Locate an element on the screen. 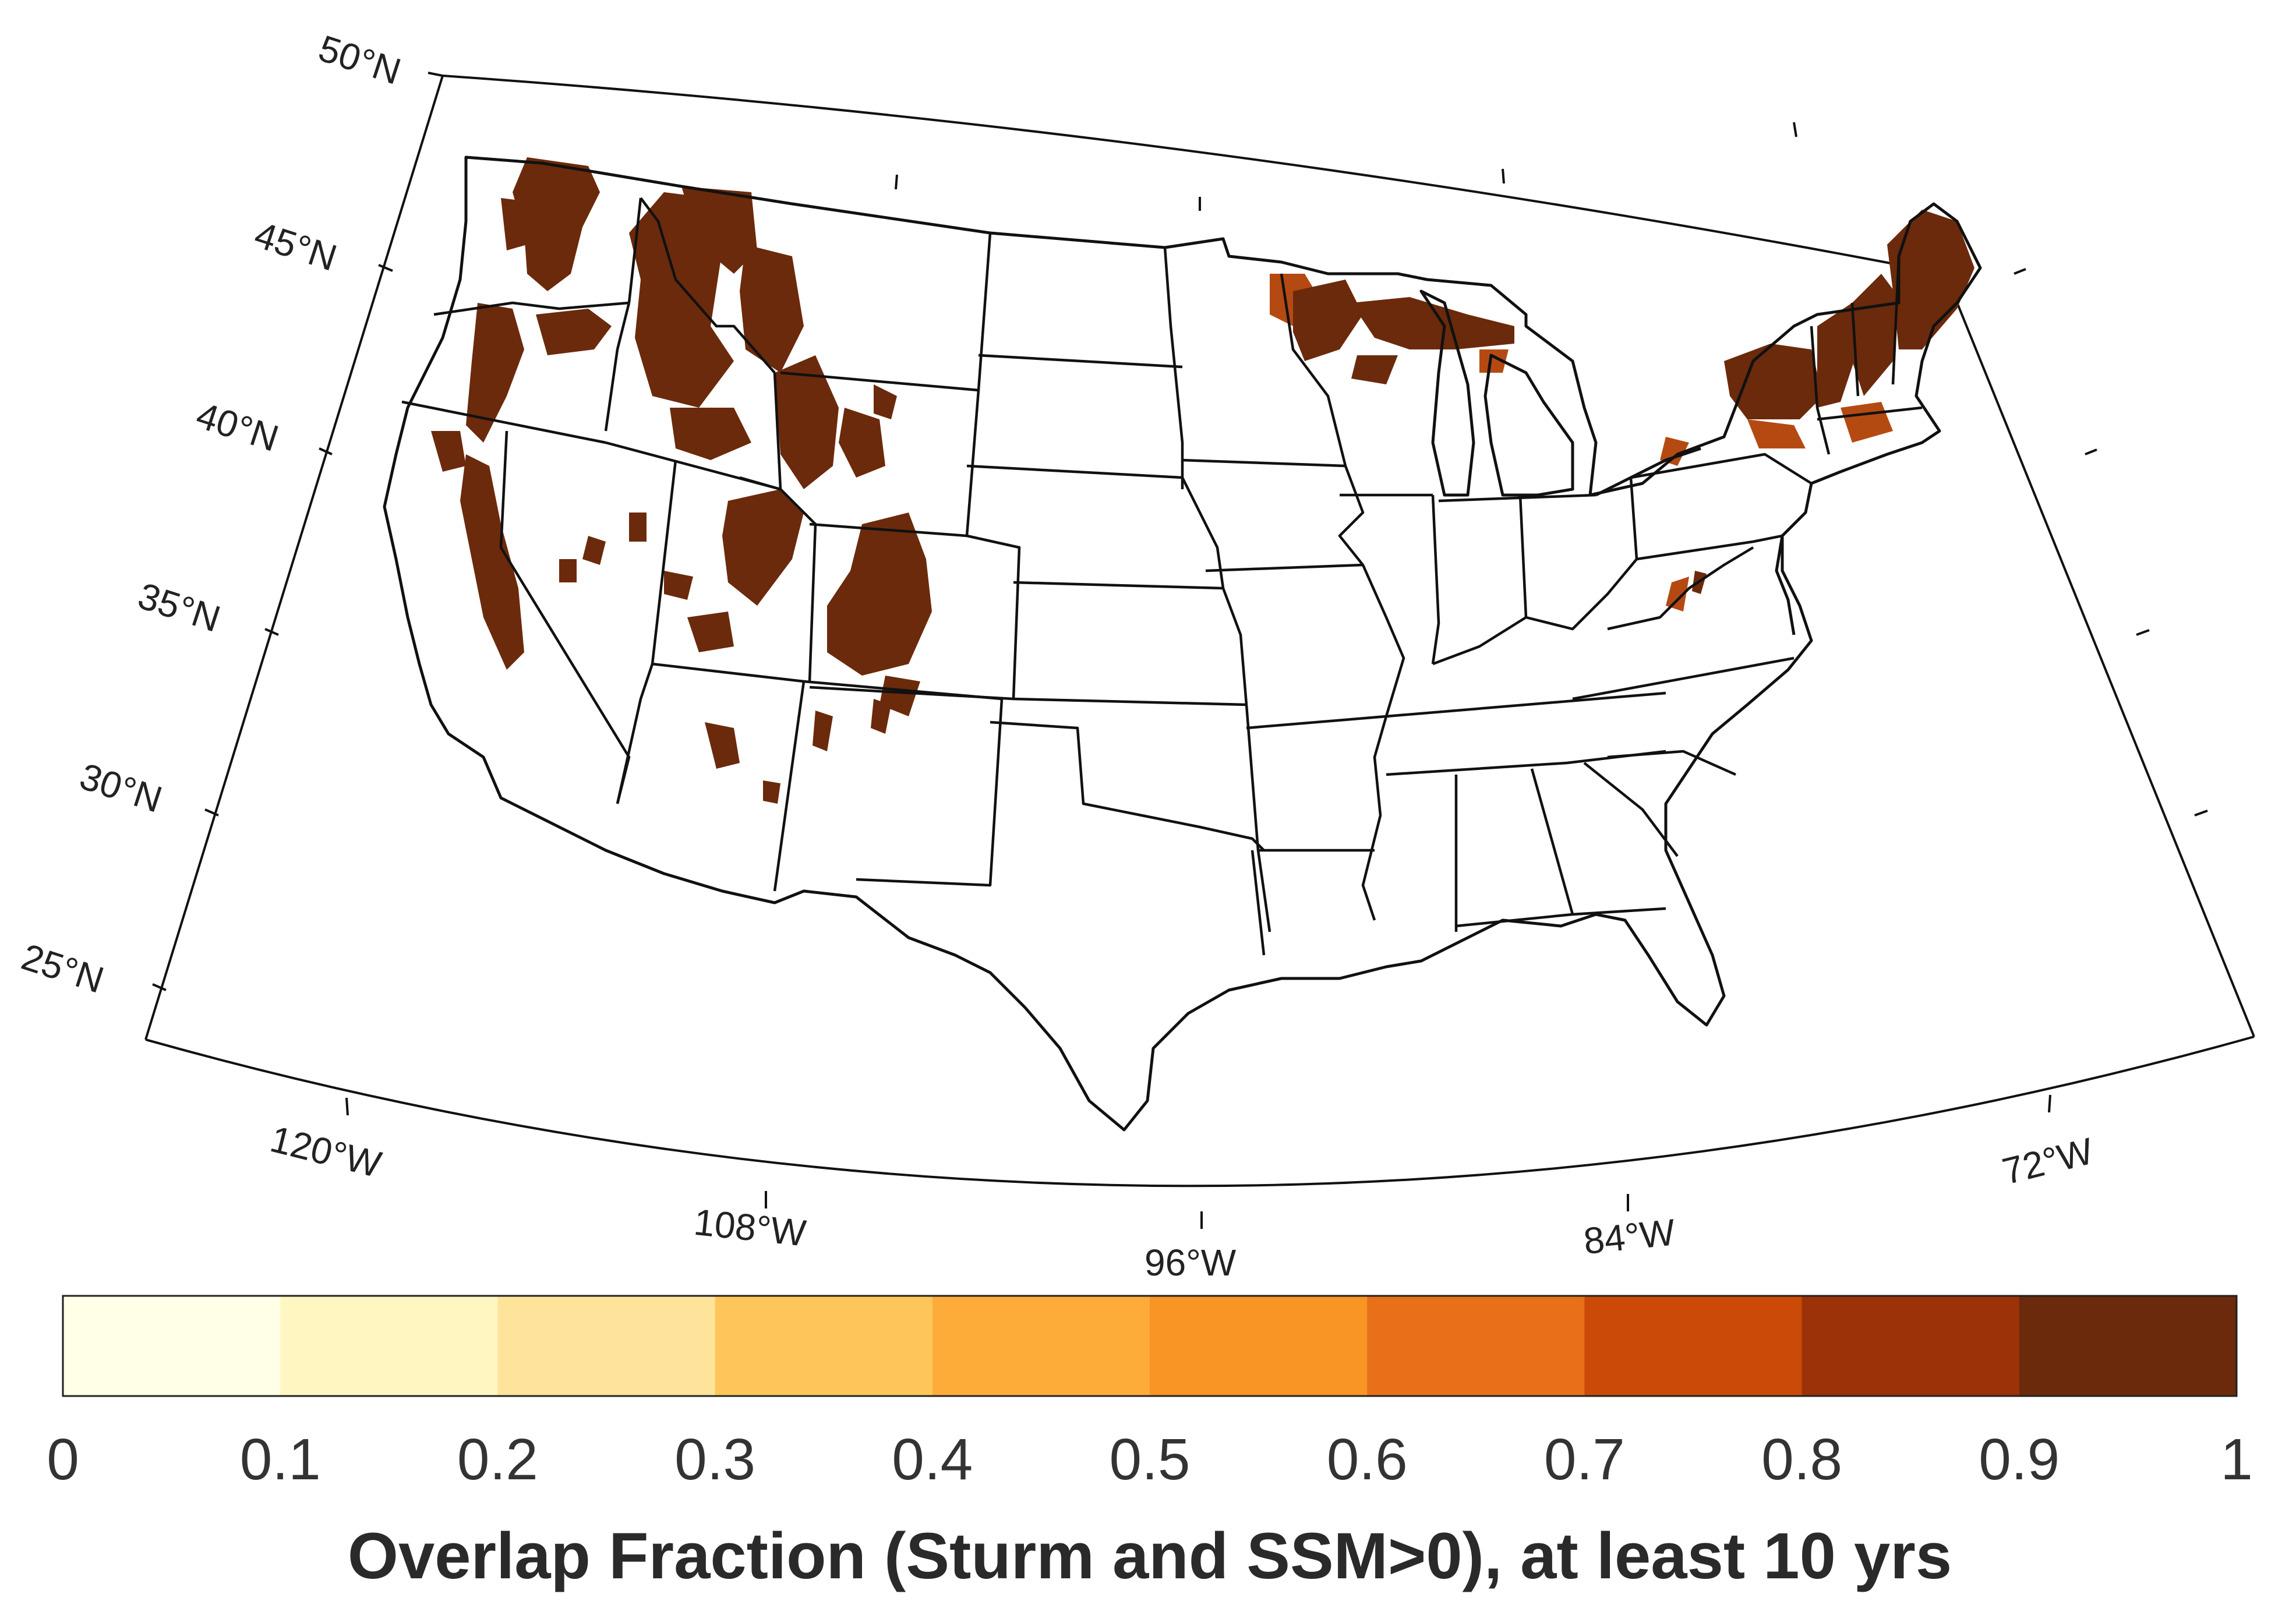  lat-label-40n: 40°N is located at coordinates (238, 427).